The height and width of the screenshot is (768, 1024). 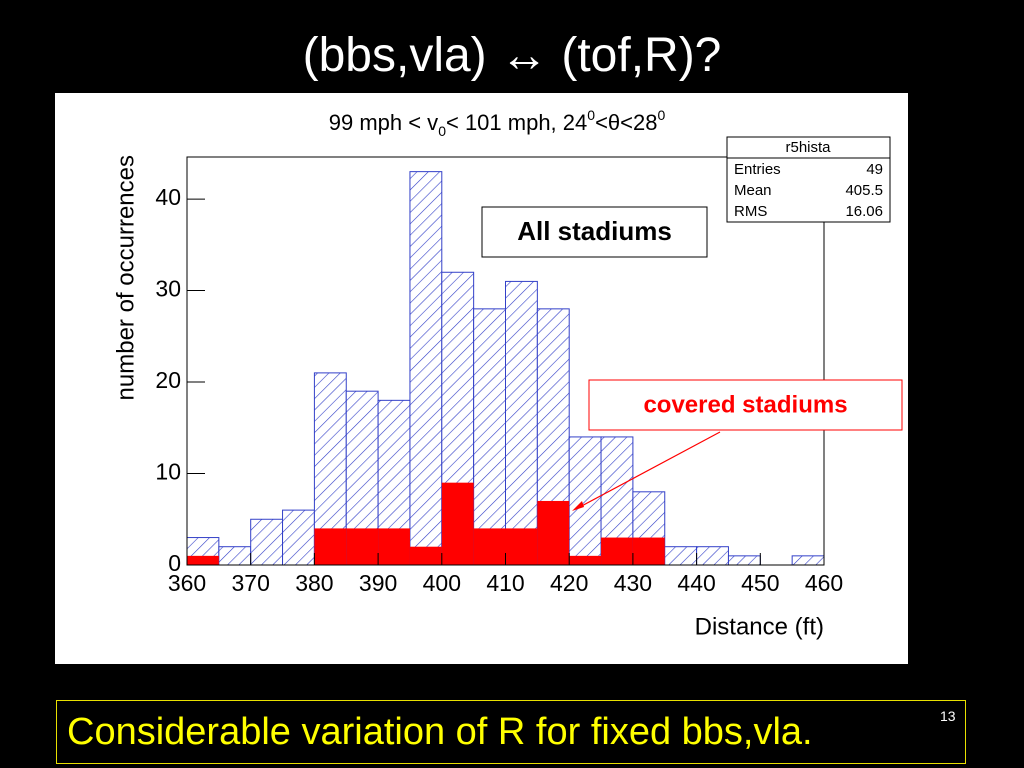 What do you see at coordinates (187, 583) in the screenshot?
I see `x-tick-label: 360` at bounding box center [187, 583].